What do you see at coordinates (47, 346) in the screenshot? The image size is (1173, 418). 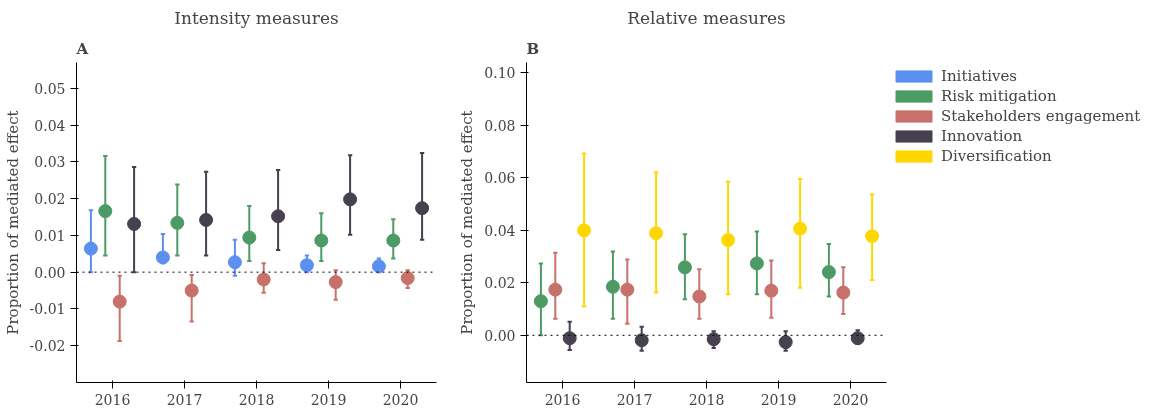 I see `y-tick-label: -0.02` at bounding box center [47, 346].